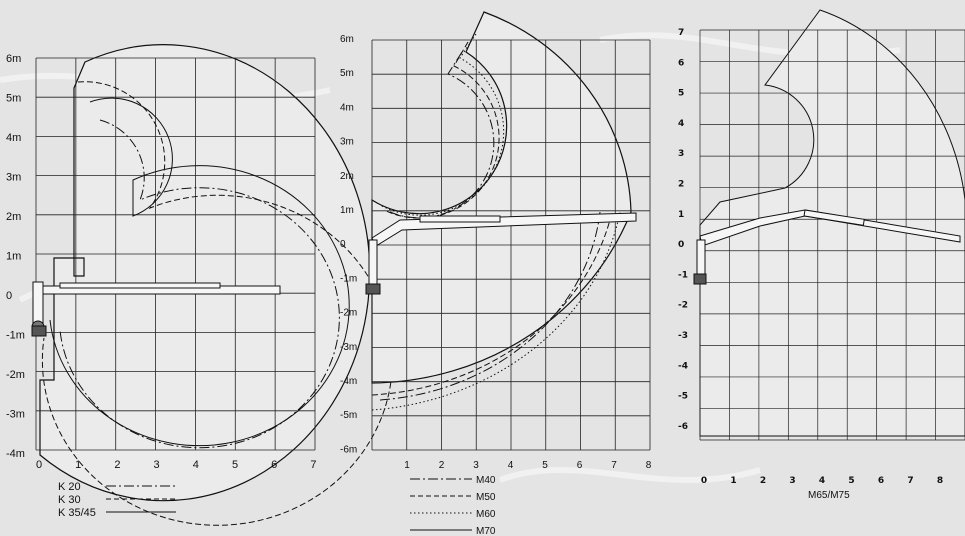  What do you see at coordinates (681, 63) in the screenshot?
I see `y-tick-label: 6` at bounding box center [681, 63].